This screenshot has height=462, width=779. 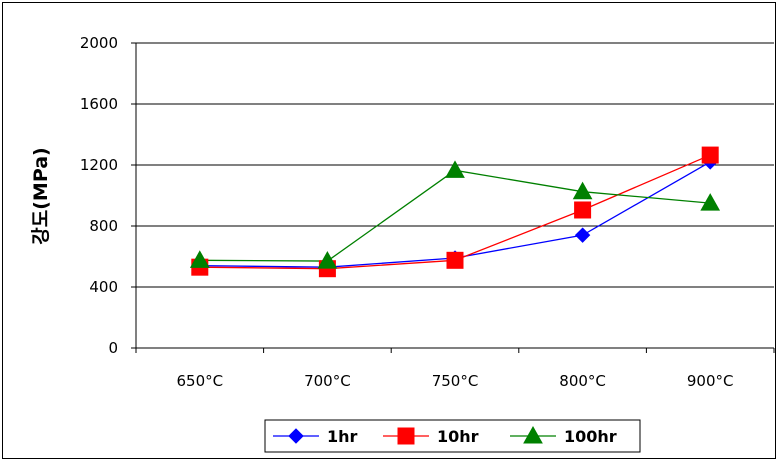 What do you see at coordinates (710, 381) in the screenshot?
I see `x-tick-label: 900°C` at bounding box center [710, 381].